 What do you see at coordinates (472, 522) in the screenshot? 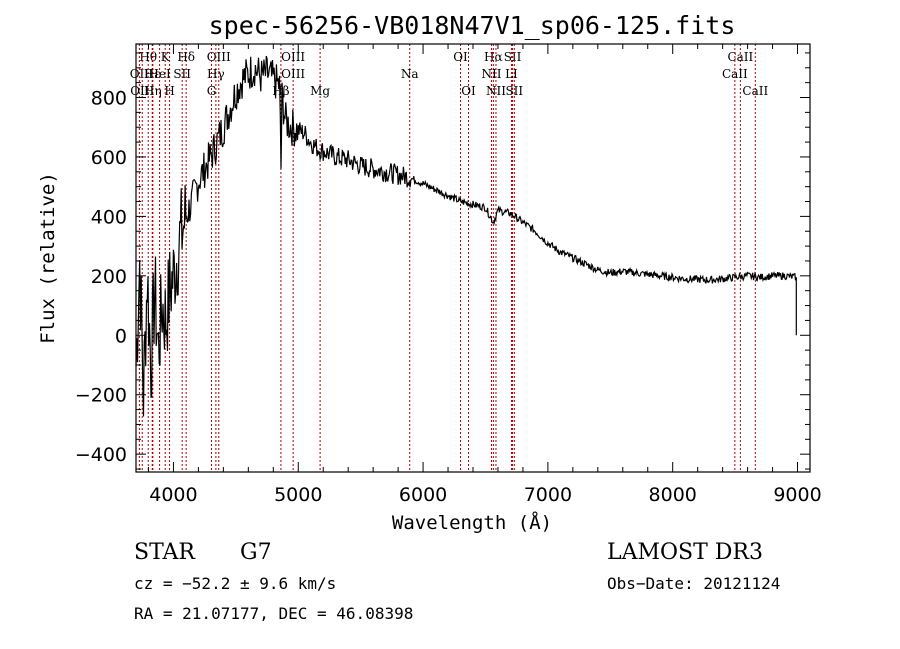
I see `x-axis-label: Wavelength (Å)` at bounding box center [472, 522].